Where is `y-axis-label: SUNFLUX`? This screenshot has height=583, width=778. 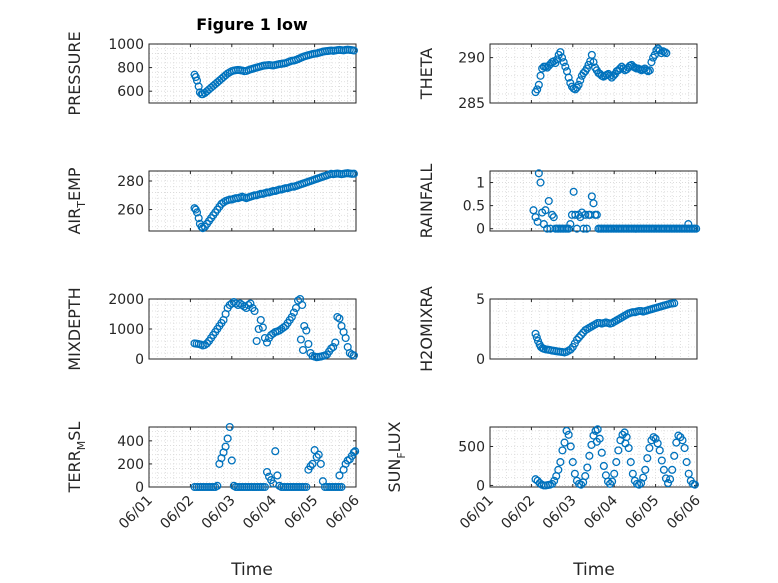 y-axis-label: SUNFLUX is located at coordinates (396, 456).